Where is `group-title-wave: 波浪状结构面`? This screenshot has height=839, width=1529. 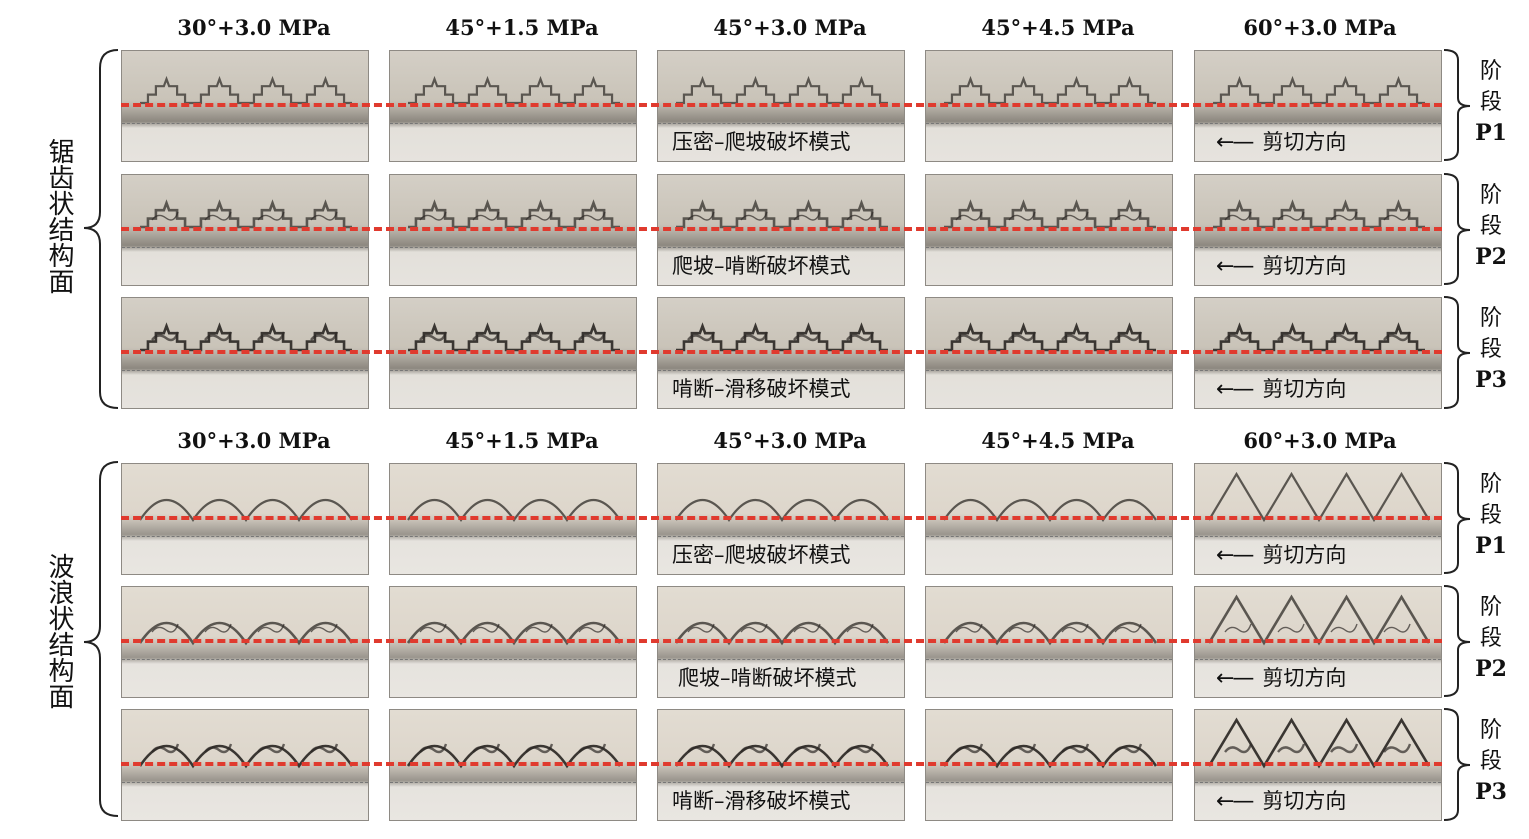
group-title-wave: 波浪状结构面 is located at coordinates (59, 631).